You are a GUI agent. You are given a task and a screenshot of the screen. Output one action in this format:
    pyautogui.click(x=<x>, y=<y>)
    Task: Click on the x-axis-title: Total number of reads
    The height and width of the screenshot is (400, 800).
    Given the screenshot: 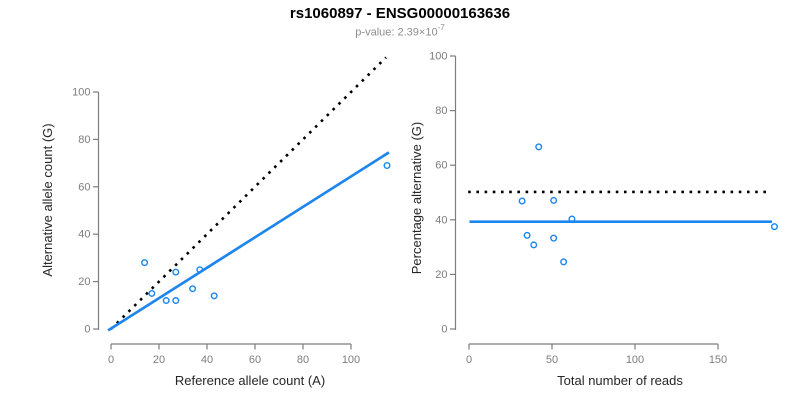 What is the action you would take?
    pyautogui.click(x=620, y=380)
    